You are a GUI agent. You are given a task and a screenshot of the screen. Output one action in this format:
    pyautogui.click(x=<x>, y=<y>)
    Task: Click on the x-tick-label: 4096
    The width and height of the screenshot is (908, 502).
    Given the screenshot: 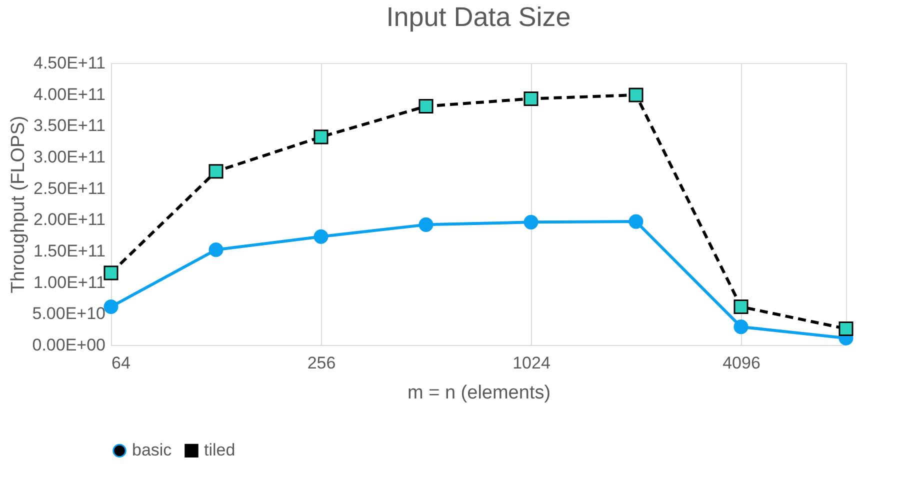 What is the action you would take?
    pyautogui.click(x=741, y=363)
    